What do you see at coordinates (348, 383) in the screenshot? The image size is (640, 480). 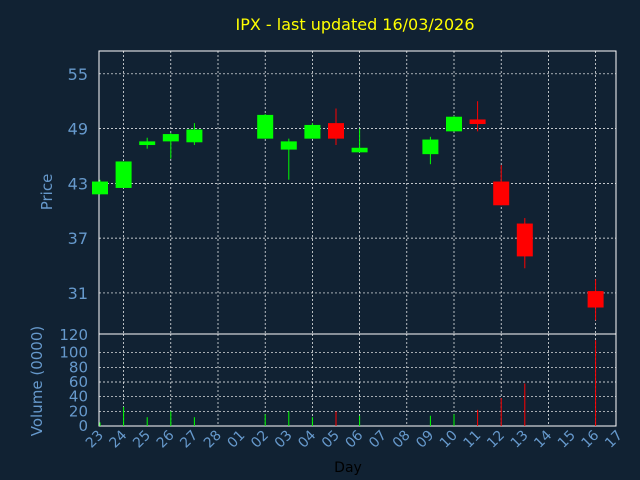 I see `volume-series` at bounding box center [348, 383].